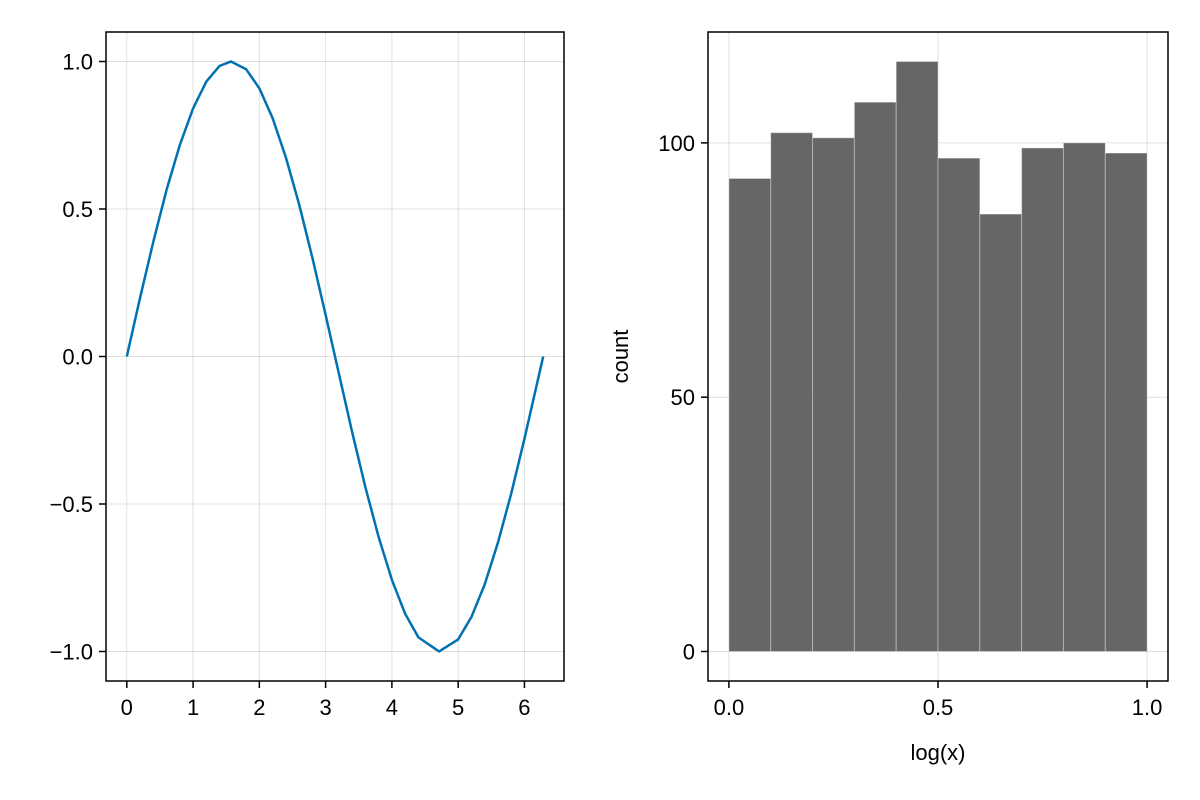  What do you see at coordinates (937, 752) in the screenshot?
I see `histogram-x-axis-label: log(x)` at bounding box center [937, 752].